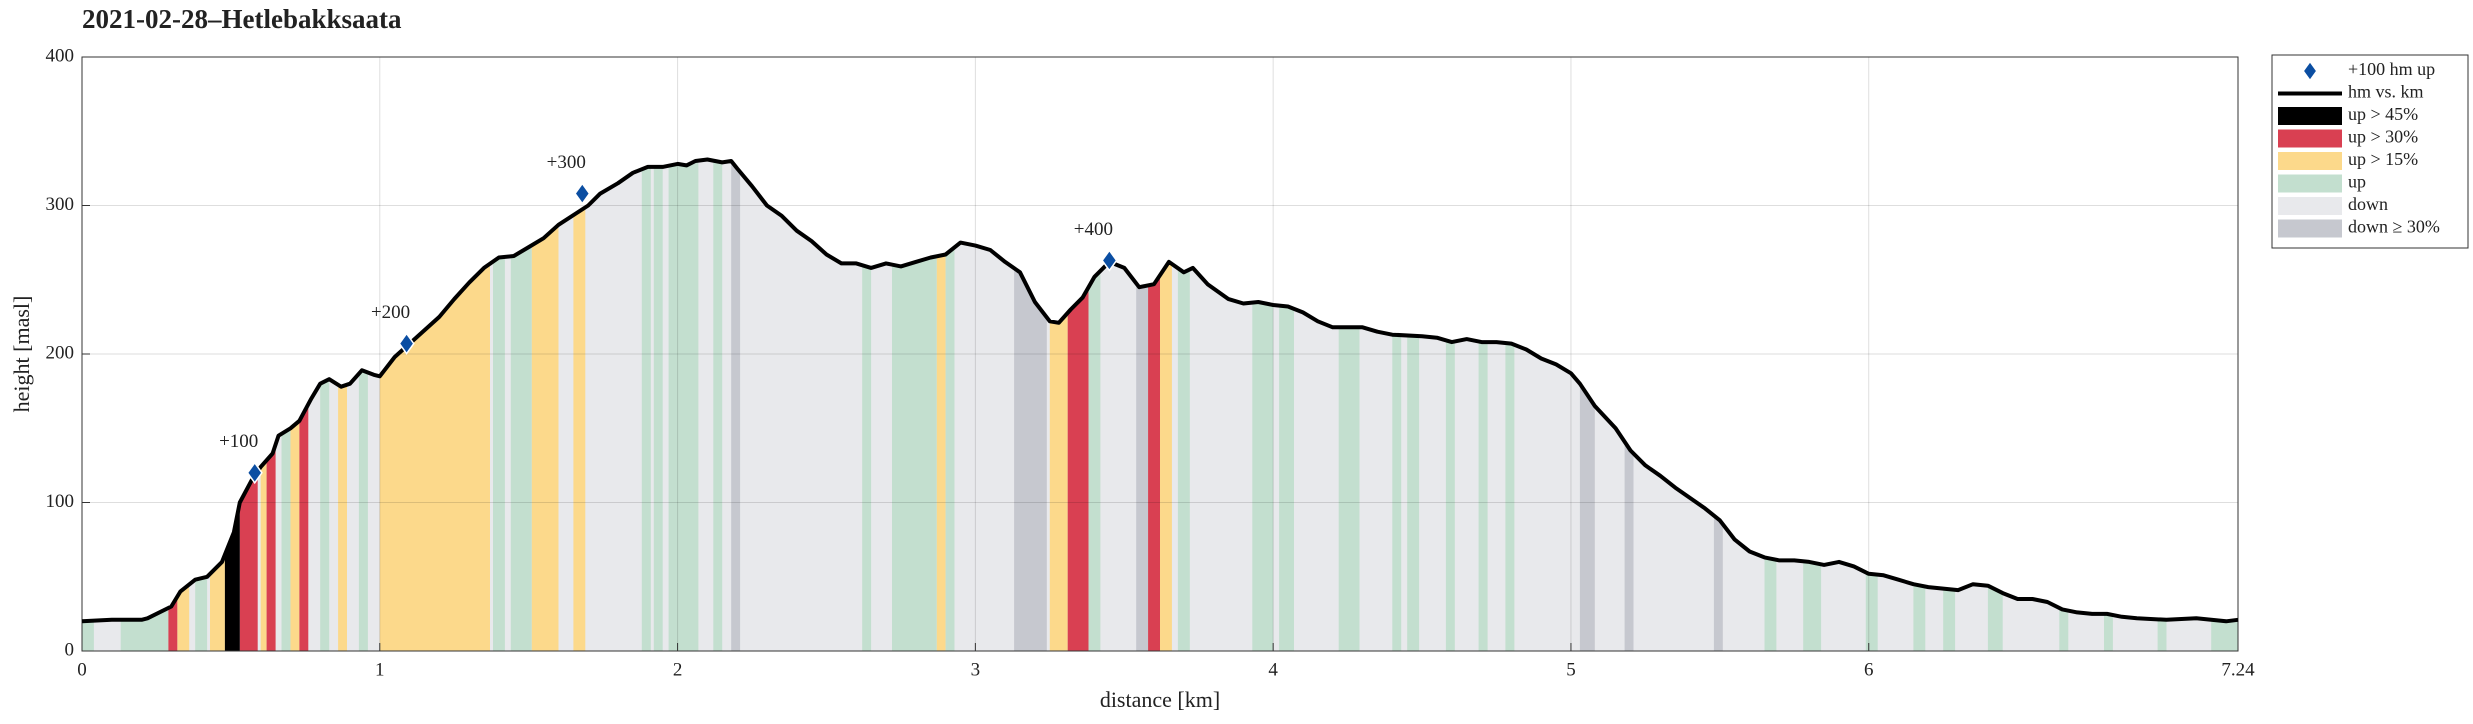  What do you see at coordinates (60, 352) in the screenshot?
I see `y-tick-label: 200` at bounding box center [60, 352].